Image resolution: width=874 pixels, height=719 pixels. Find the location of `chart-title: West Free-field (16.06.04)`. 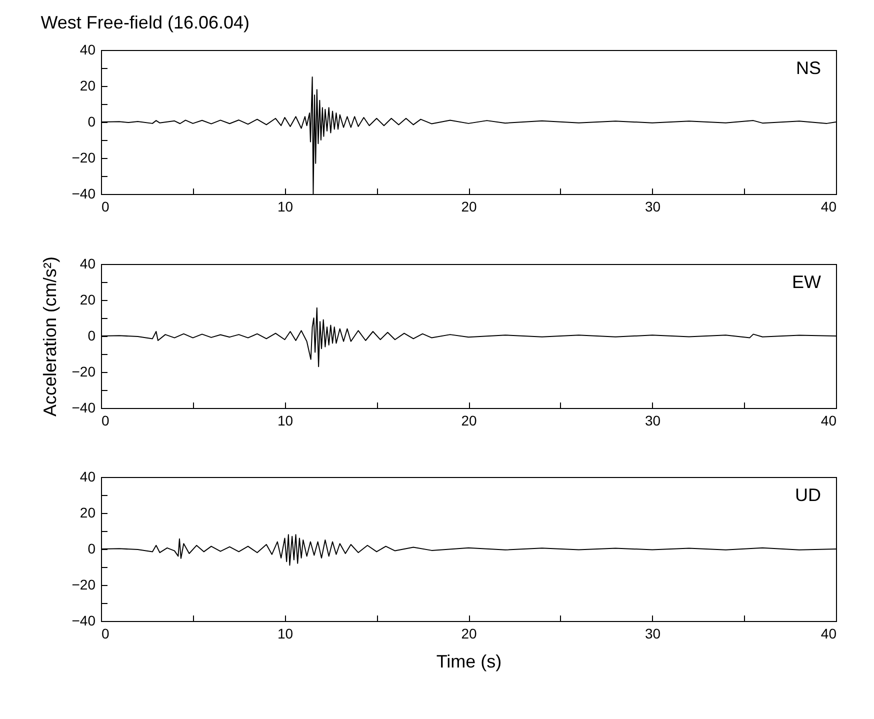

chart-title: West Free-field (16.06.04) is located at coordinates (145, 22).